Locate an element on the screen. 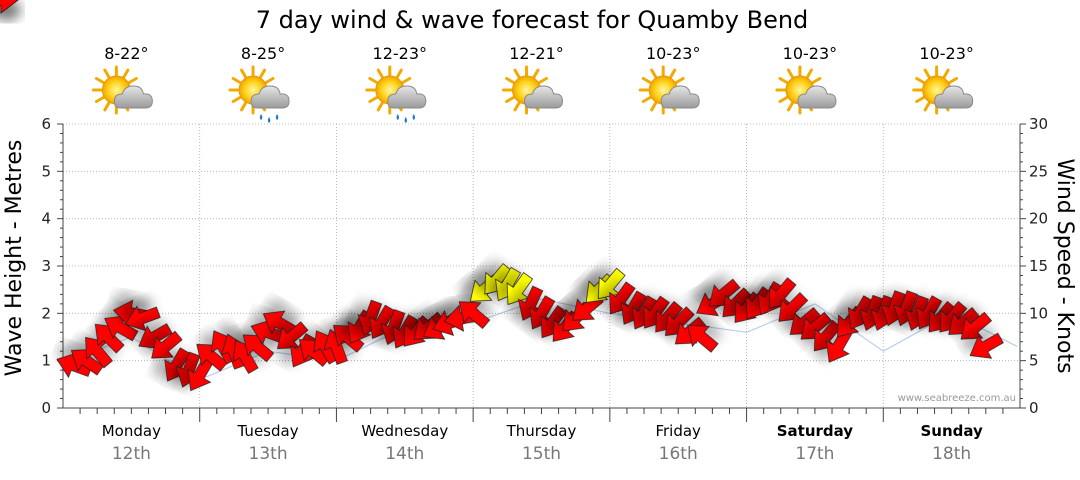 The image size is (1080, 480). y-tick-left: 4 is located at coordinates (46, 219).